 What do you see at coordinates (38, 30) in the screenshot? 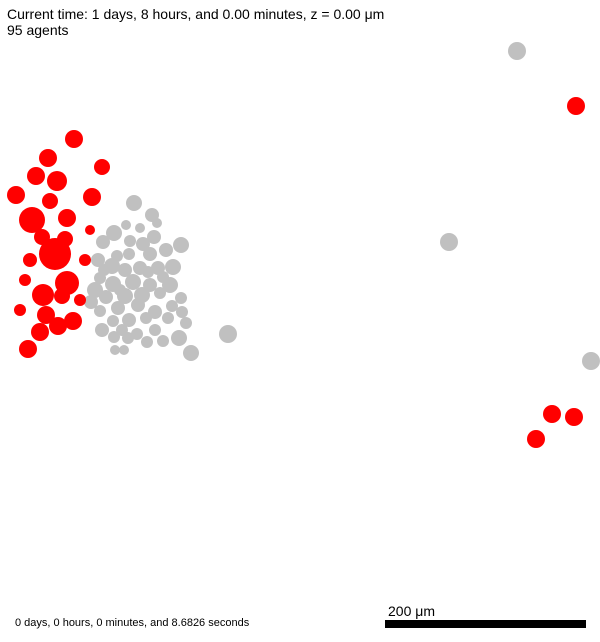
I see `agent-count-label: 95 agents` at bounding box center [38, 30].